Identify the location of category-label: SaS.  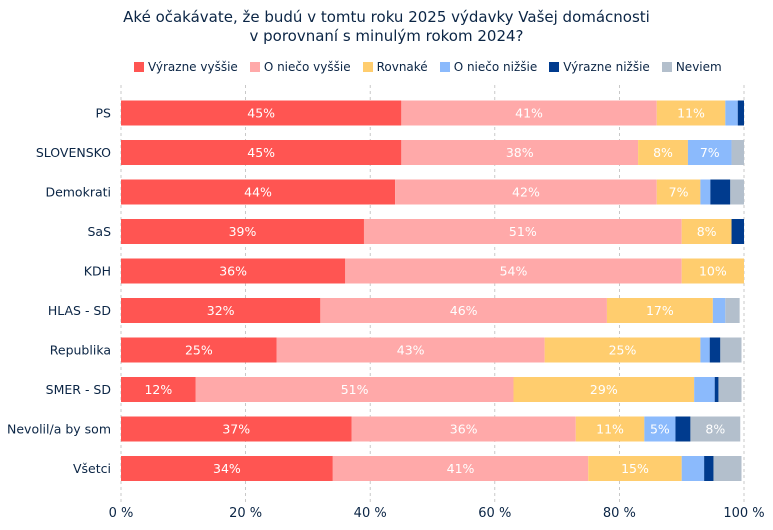
(99, 231).